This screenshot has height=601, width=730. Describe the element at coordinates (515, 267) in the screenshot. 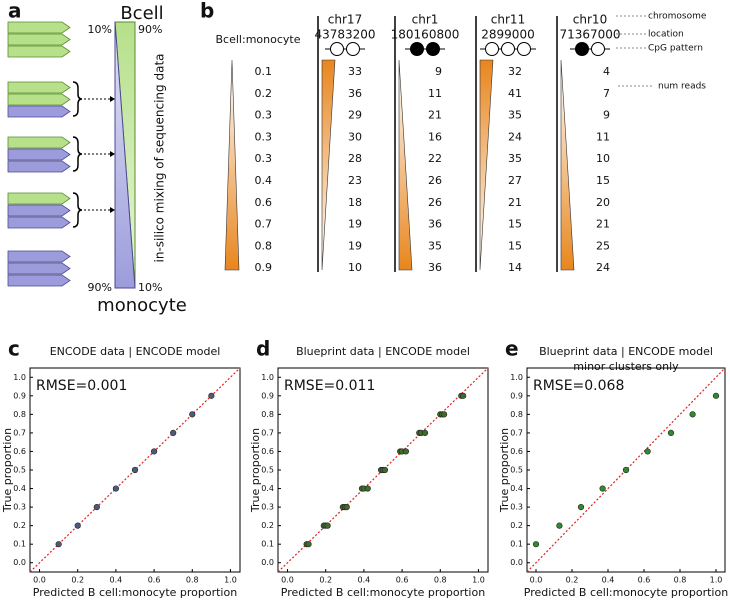

I see `read-count: 14` at that location.